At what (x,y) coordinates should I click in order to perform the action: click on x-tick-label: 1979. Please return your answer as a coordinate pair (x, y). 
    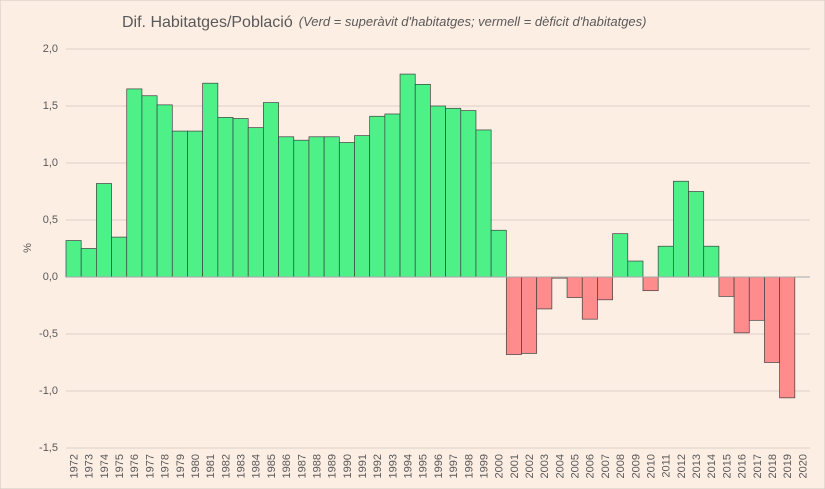
    Looking at the image, I should click on (181, 466).